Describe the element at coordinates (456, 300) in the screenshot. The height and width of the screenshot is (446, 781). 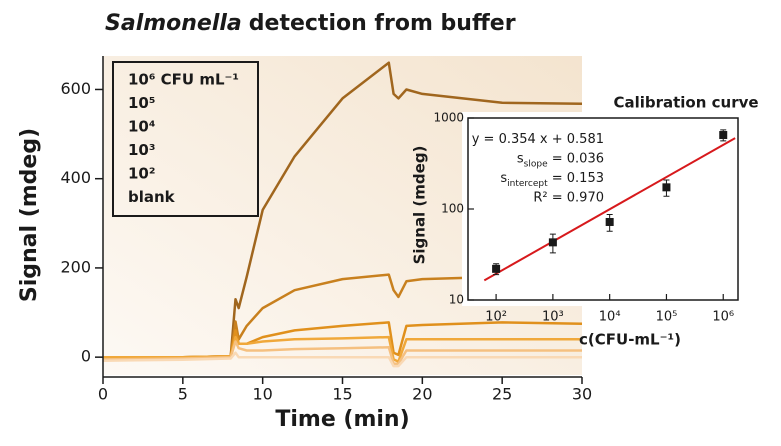
I see `y-tick-label: 10` at that location.